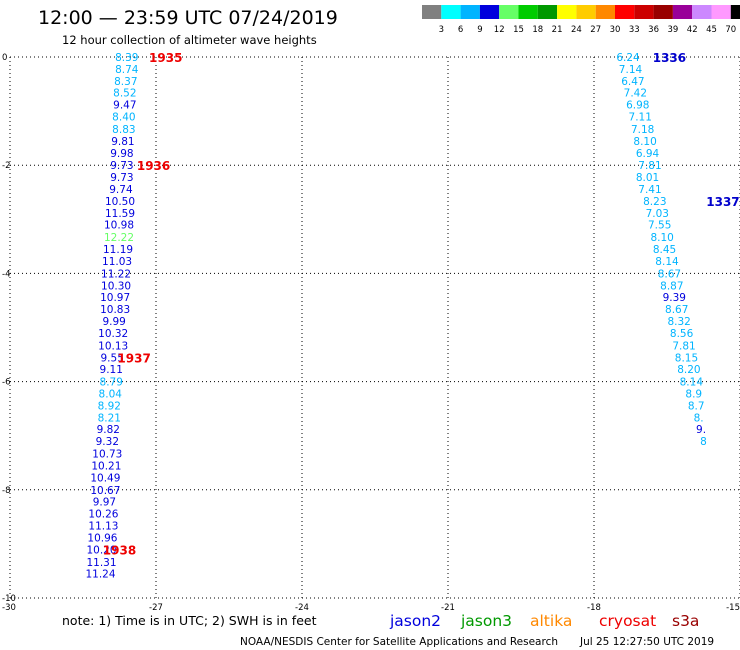  What do you see at coordinates (654, 202) in the screenshot?
I see `wave-height-label: 8.23` at bounding box center [654, 202].